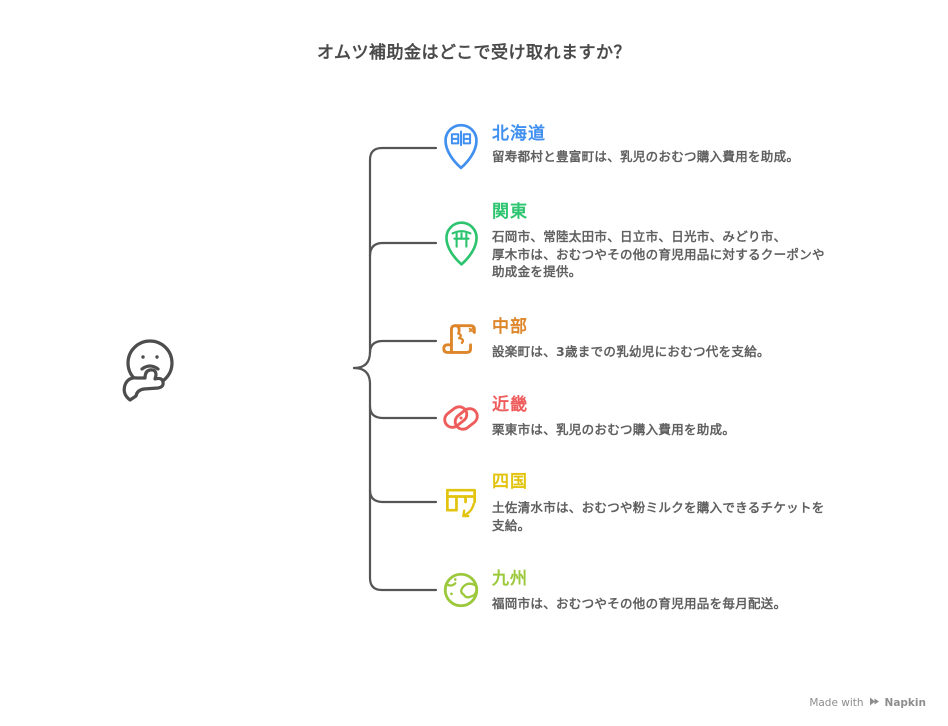 The height and width of the screenshot is (726, 948). Describe the element at coordinates (474, 53) in the screenshot. I see `page-title: オムツ補助金はどこで受け取れますか？` at that location.